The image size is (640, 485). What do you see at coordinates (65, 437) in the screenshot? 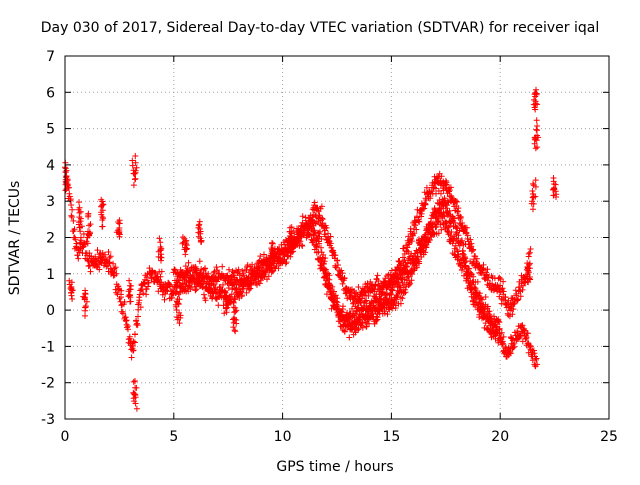
I see `x-tick-label: 0` at bounding box center [65, 437].